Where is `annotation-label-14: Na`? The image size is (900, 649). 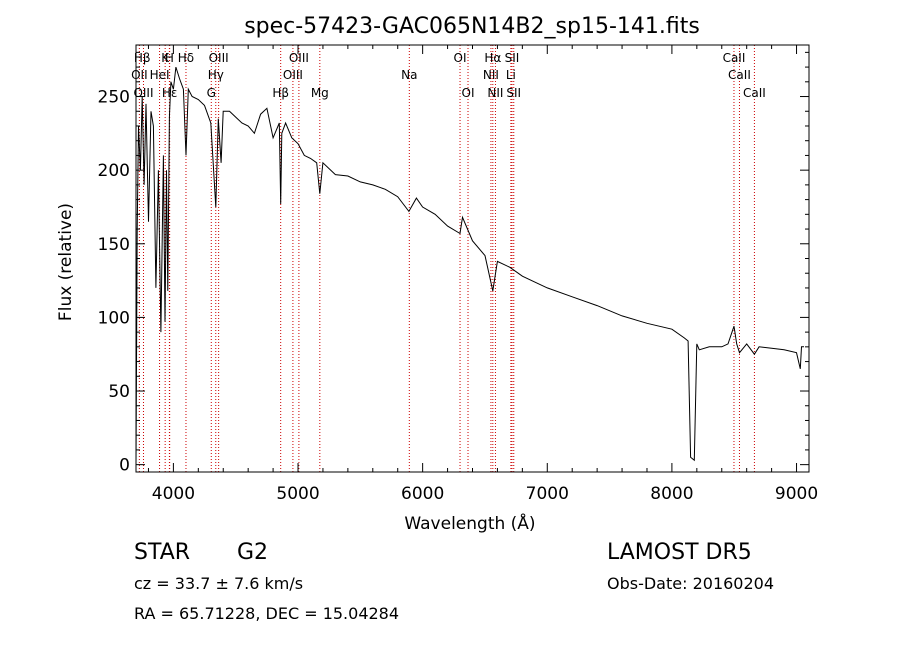 annotation-label-14: Na is located at coordinates (409, 75).